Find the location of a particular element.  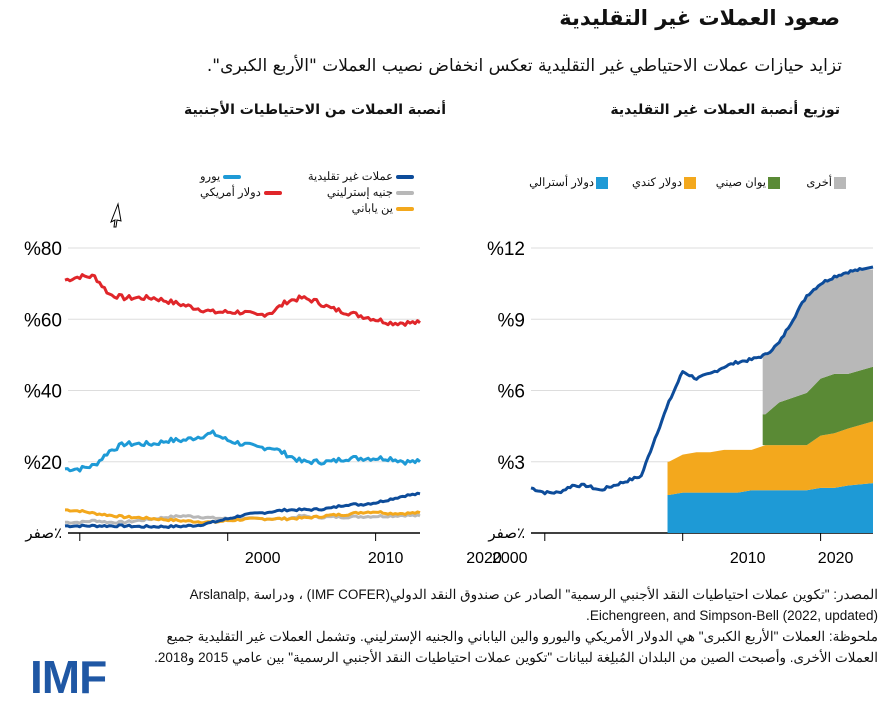

area-cny is located at coordinates (817, 406).